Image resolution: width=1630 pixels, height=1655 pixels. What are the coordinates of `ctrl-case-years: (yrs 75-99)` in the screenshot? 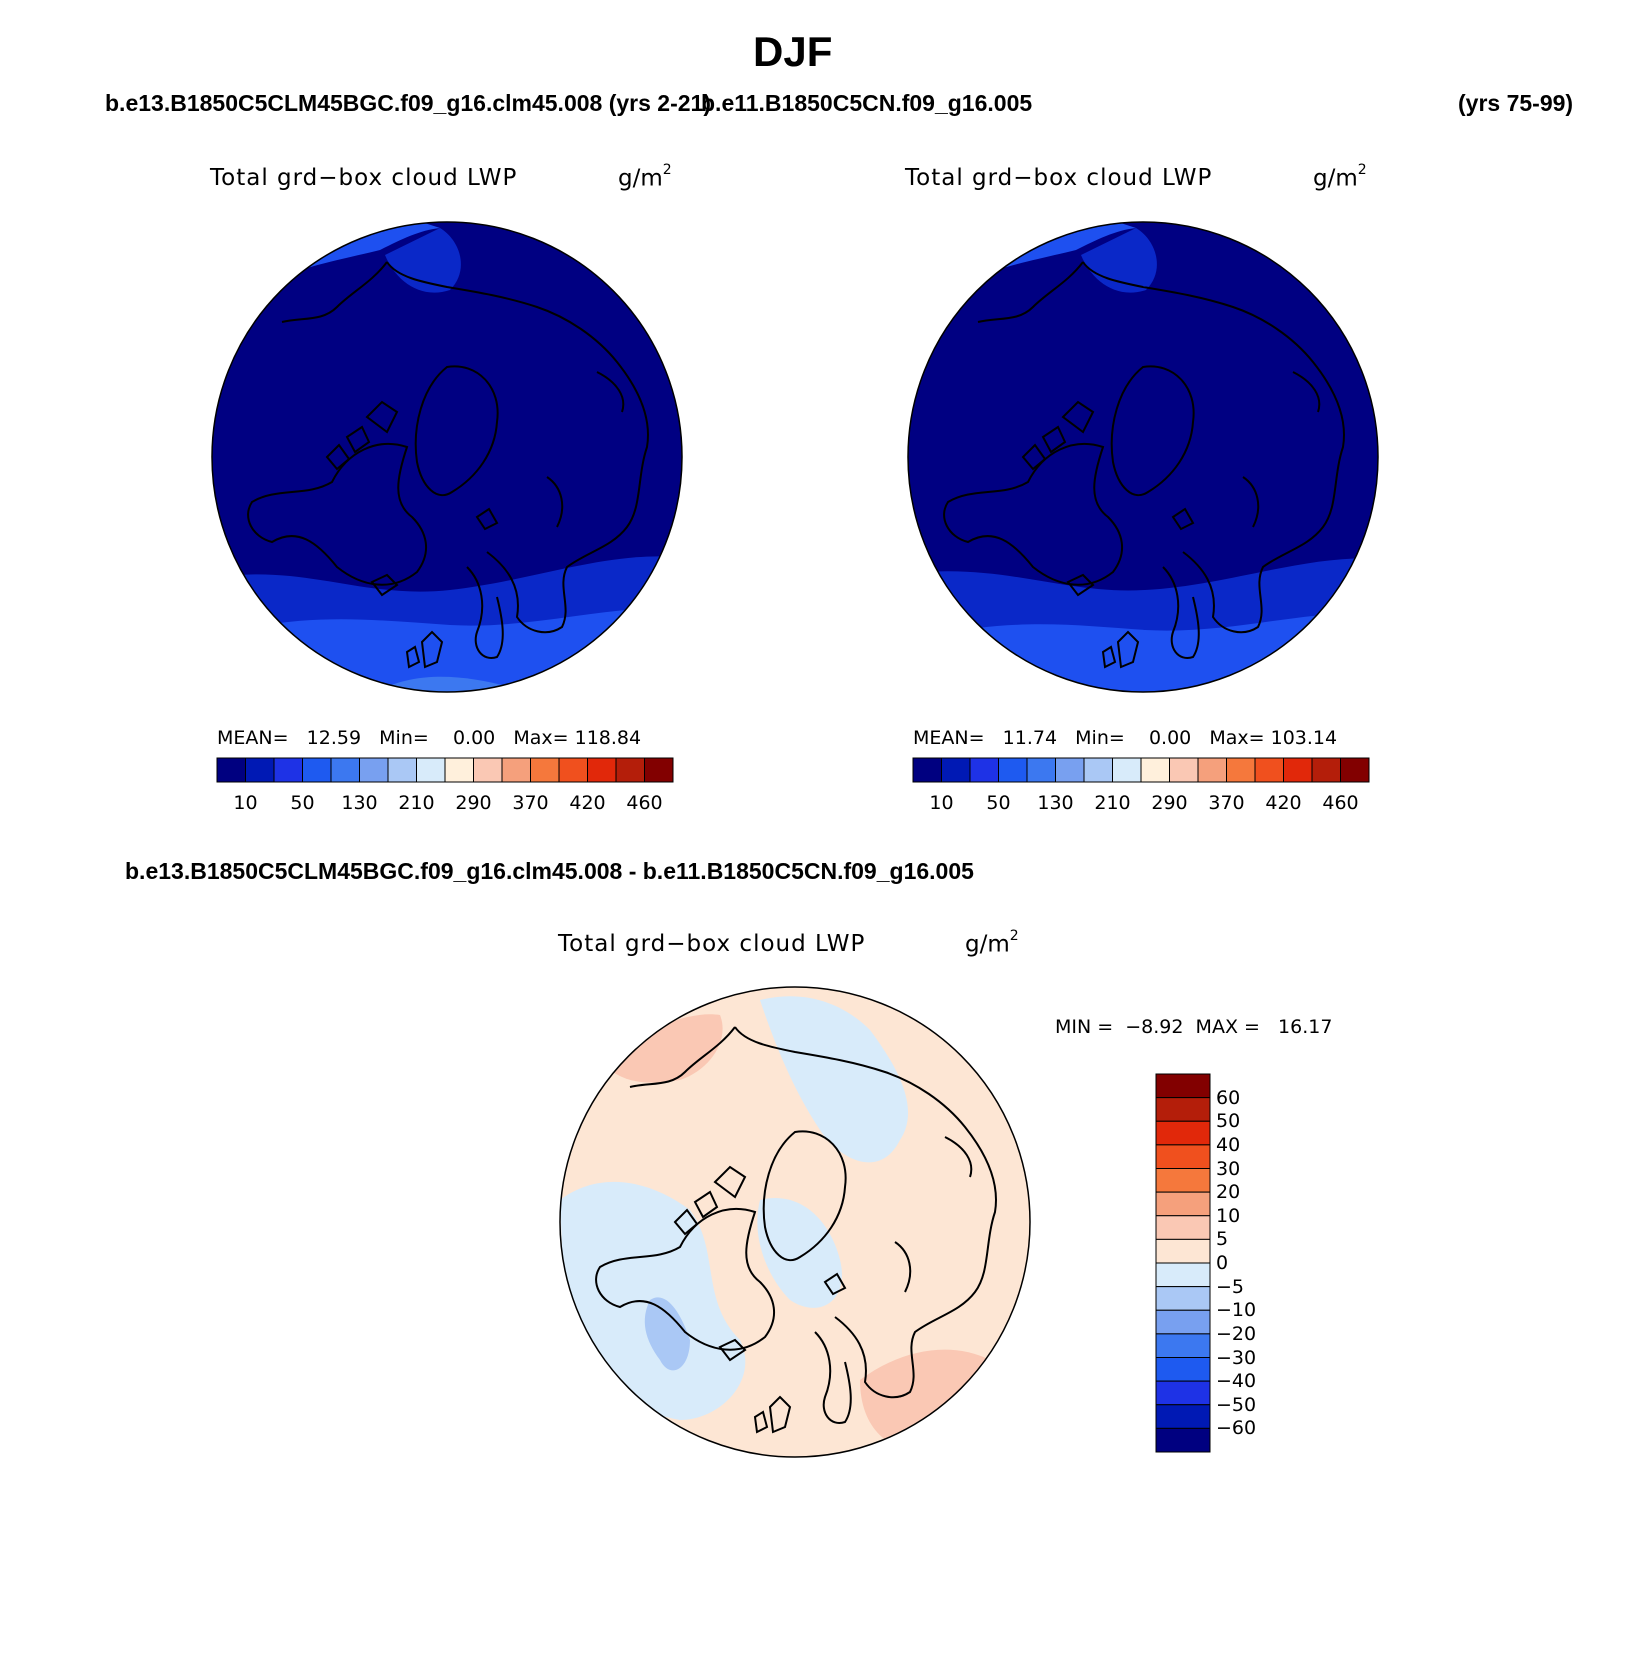 It's located at (1516, 103).